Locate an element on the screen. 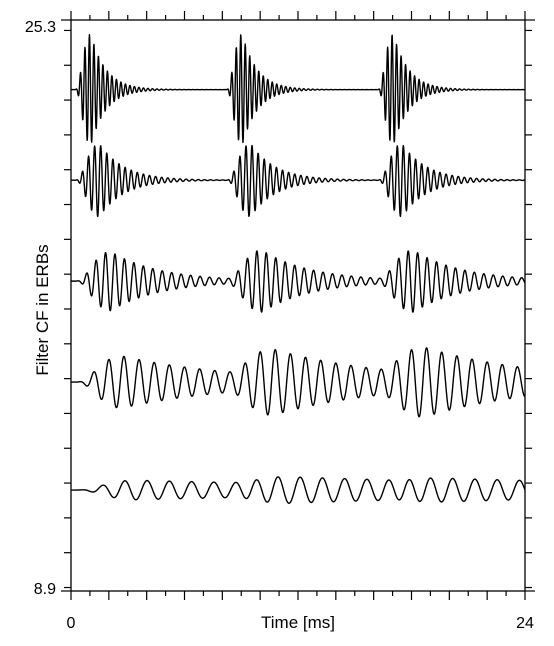  x-tick-label-start: 0 is located at coordinates (71, 623).